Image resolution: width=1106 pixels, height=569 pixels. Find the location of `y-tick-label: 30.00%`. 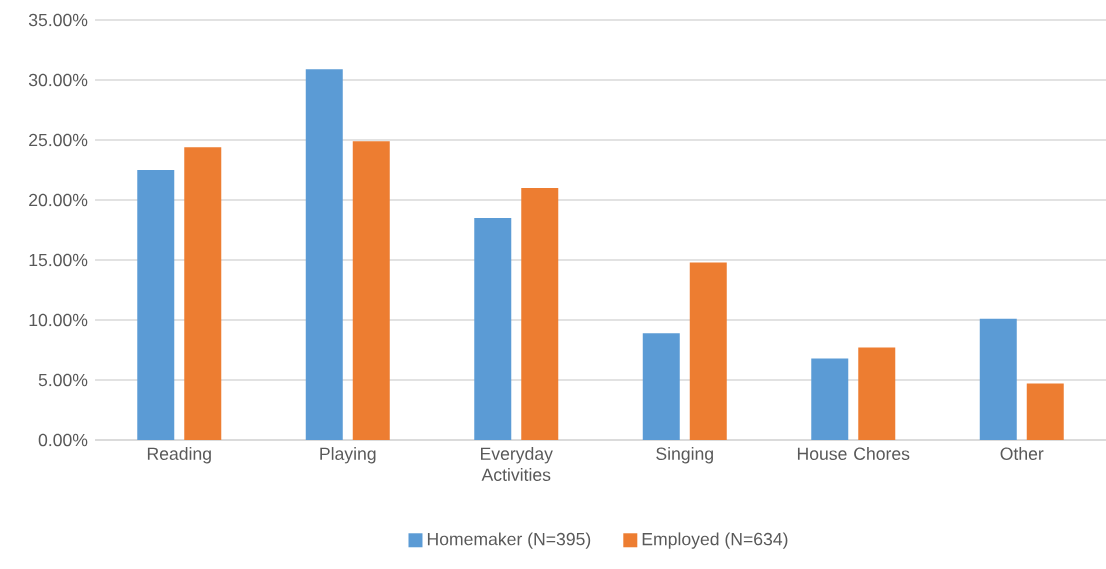

y-tick-label: 30.00% is located at coordinates (58, 80).